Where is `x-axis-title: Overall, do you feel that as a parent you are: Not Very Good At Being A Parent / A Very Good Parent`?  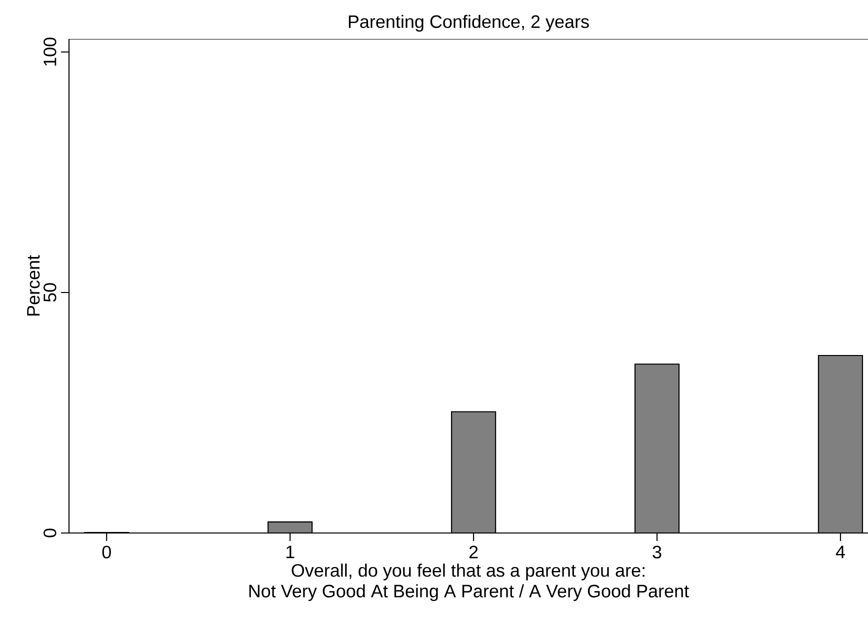
x-axis-title: Overall, do you feel that as a parent you are: Not Very Good At Being A Parent / A Very Good Parent is located at coordinates (469, 583).